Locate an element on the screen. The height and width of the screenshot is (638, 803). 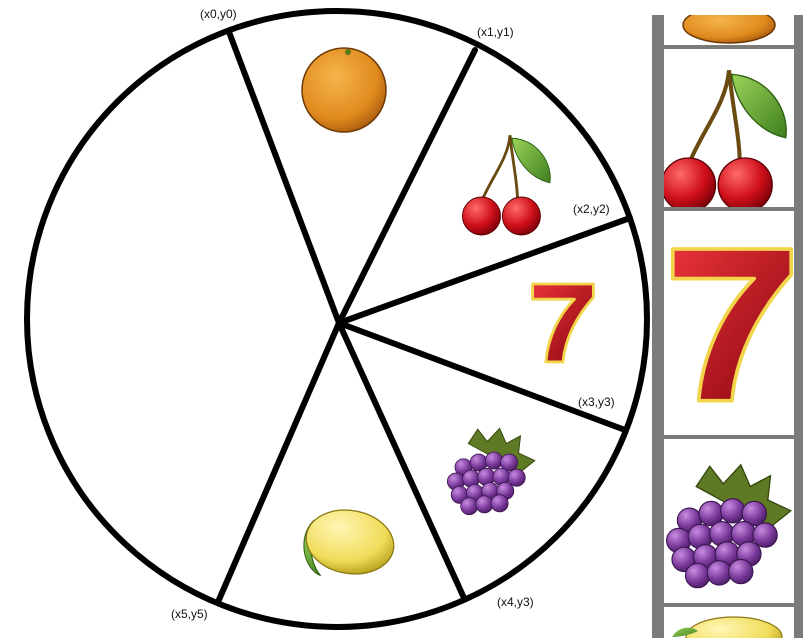
spoke-p0 is located at coordinates (284, 177).